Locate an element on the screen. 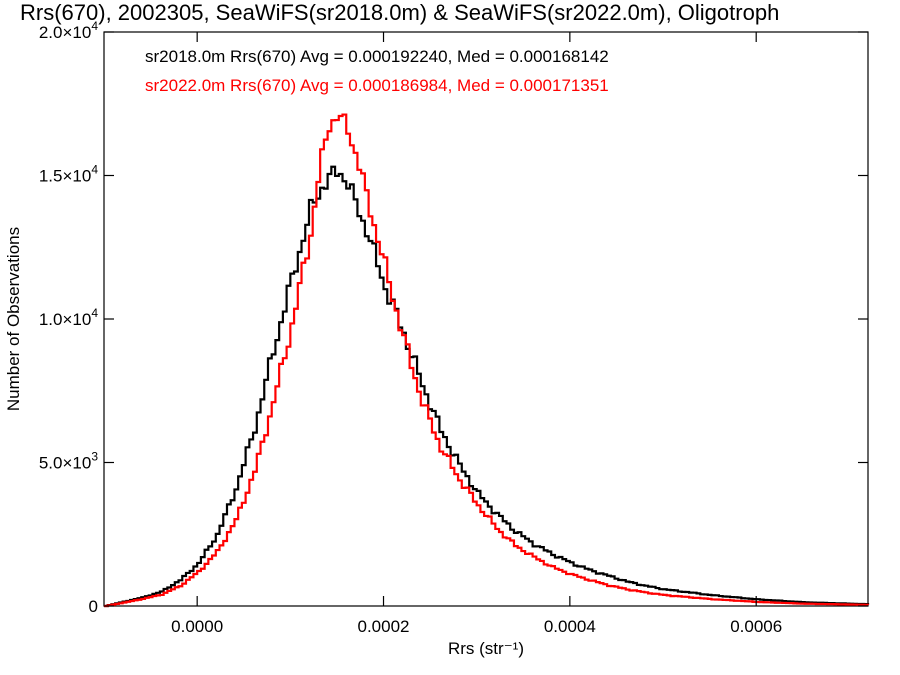 This screenshot has height=675, width=900. y-tick-label: 0 is located at coordinates (93, 606).